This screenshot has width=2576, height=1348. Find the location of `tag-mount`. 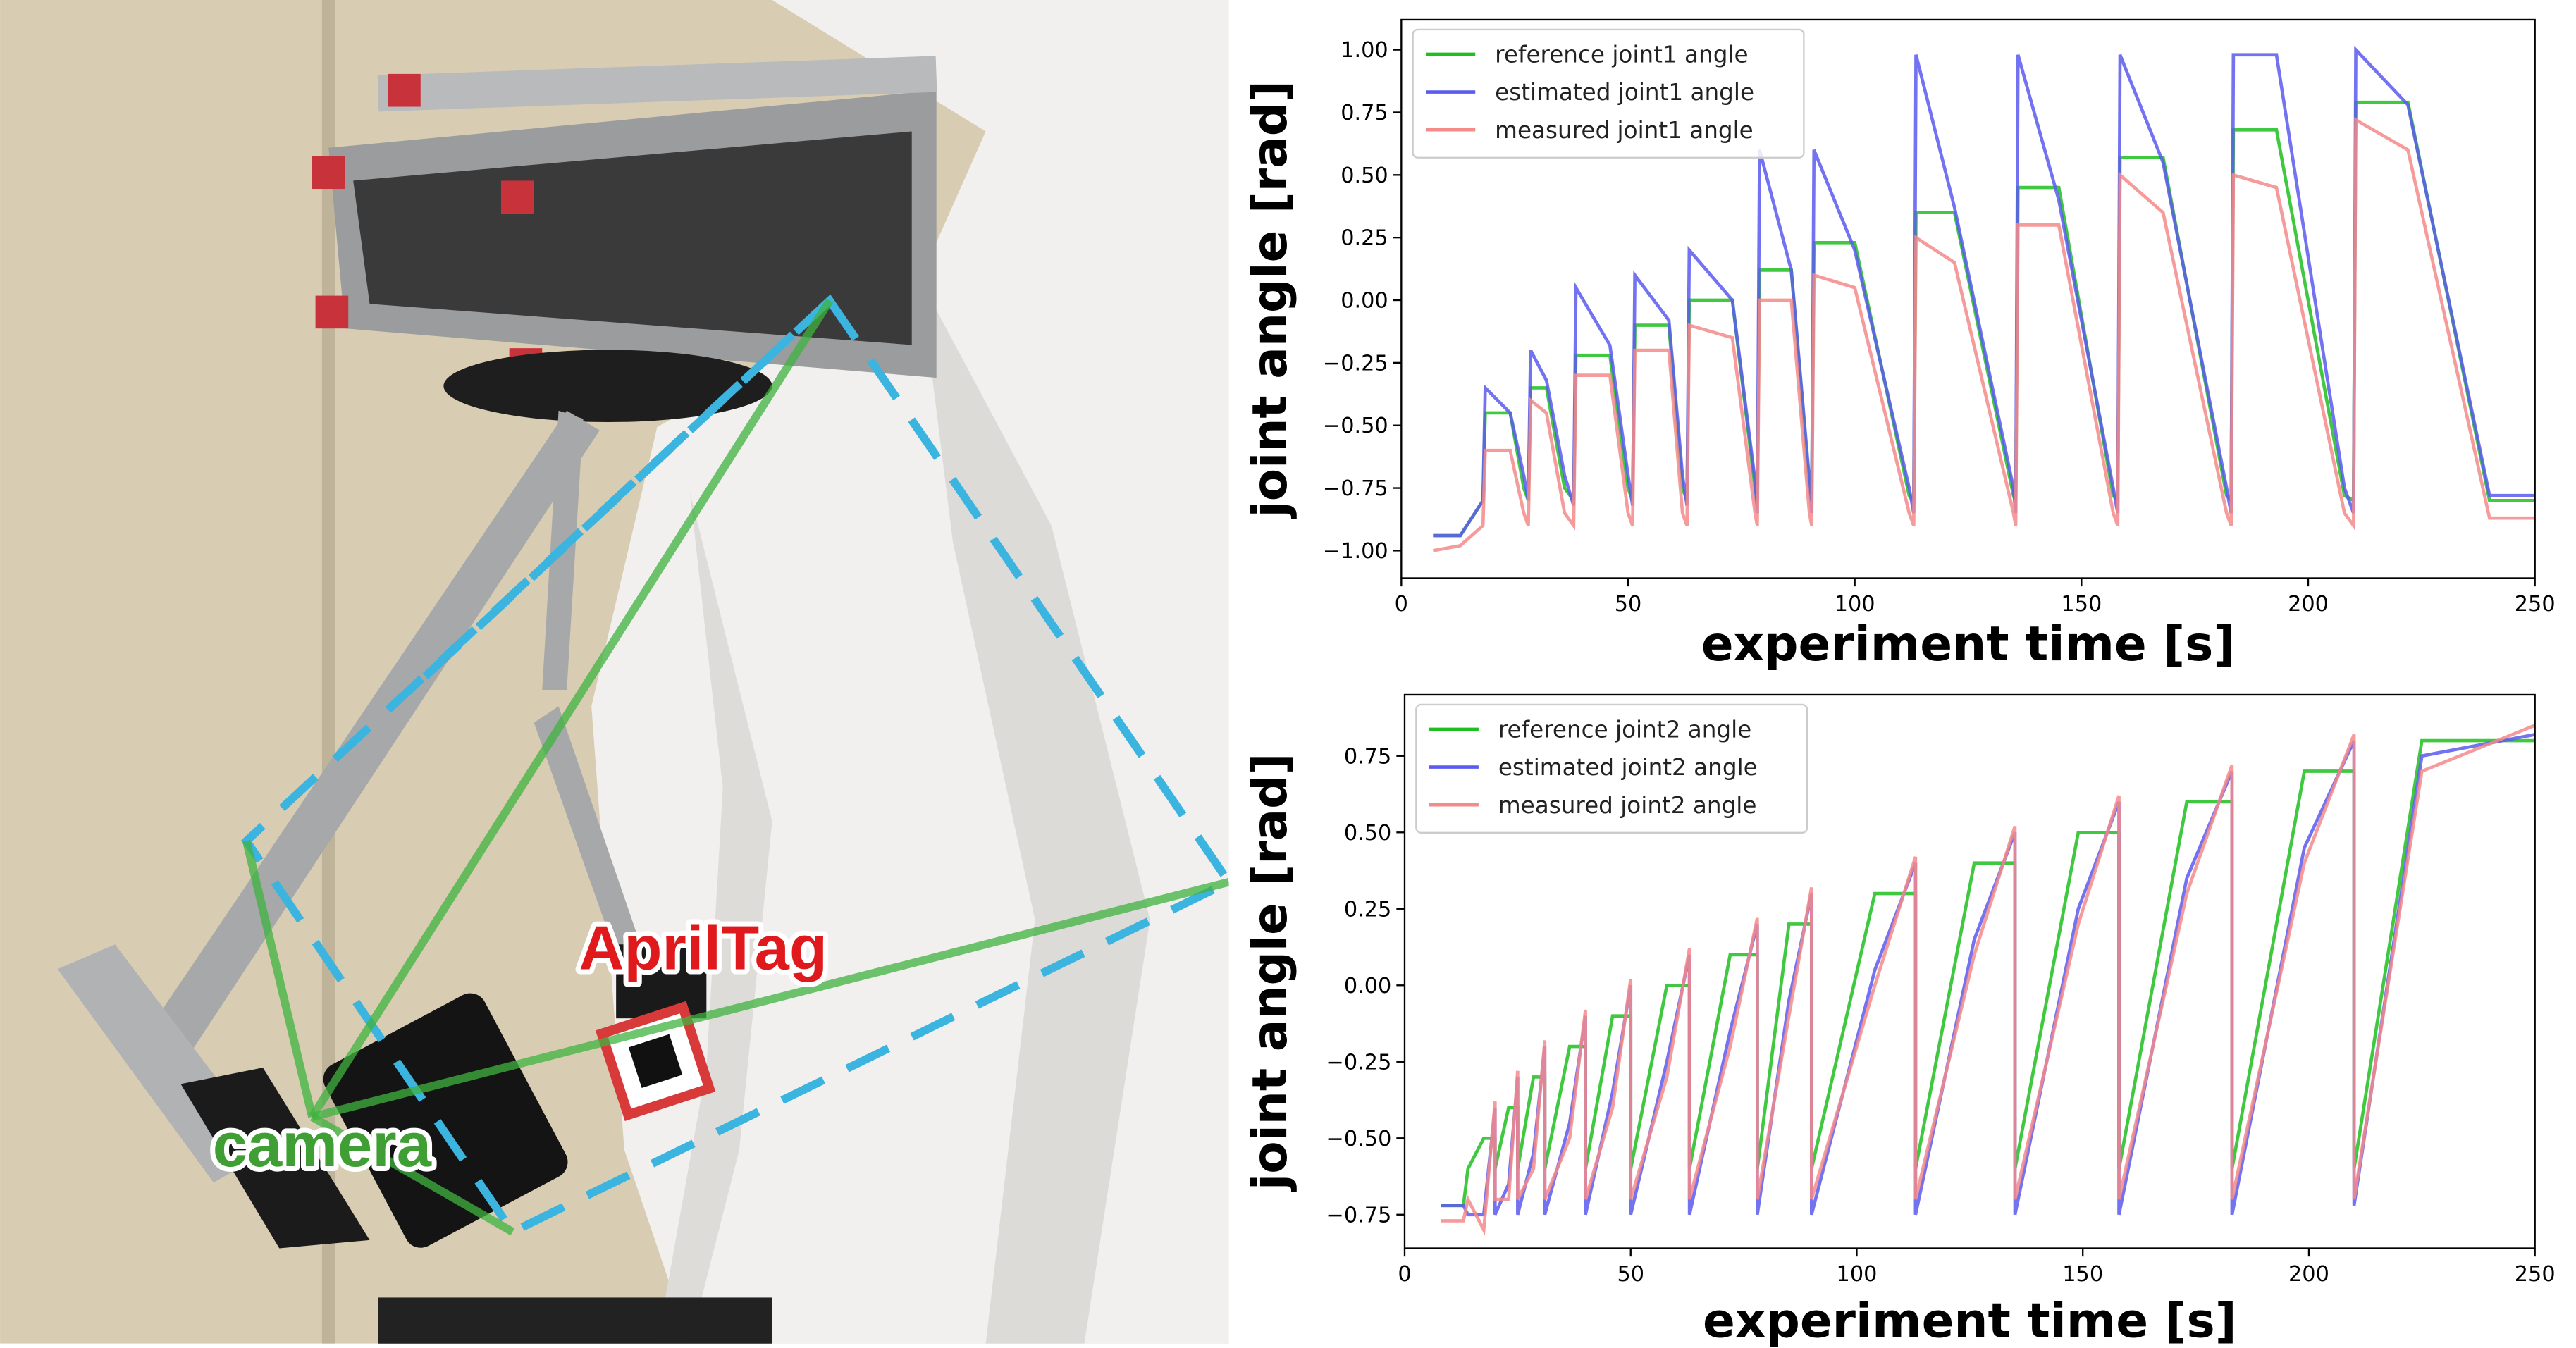

tag-mount is located at coordinates (662, 981).